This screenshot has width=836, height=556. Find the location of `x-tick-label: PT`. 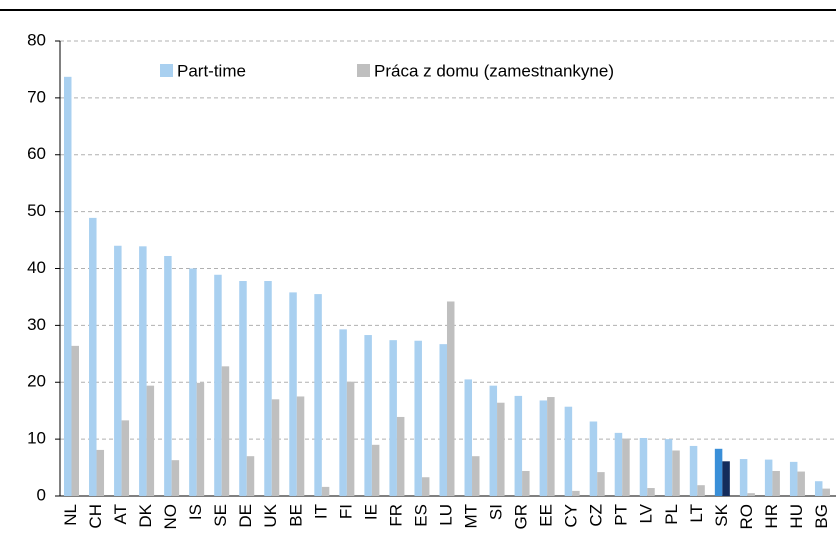

x-tick-label: PT is located at coordinates (621, 515).